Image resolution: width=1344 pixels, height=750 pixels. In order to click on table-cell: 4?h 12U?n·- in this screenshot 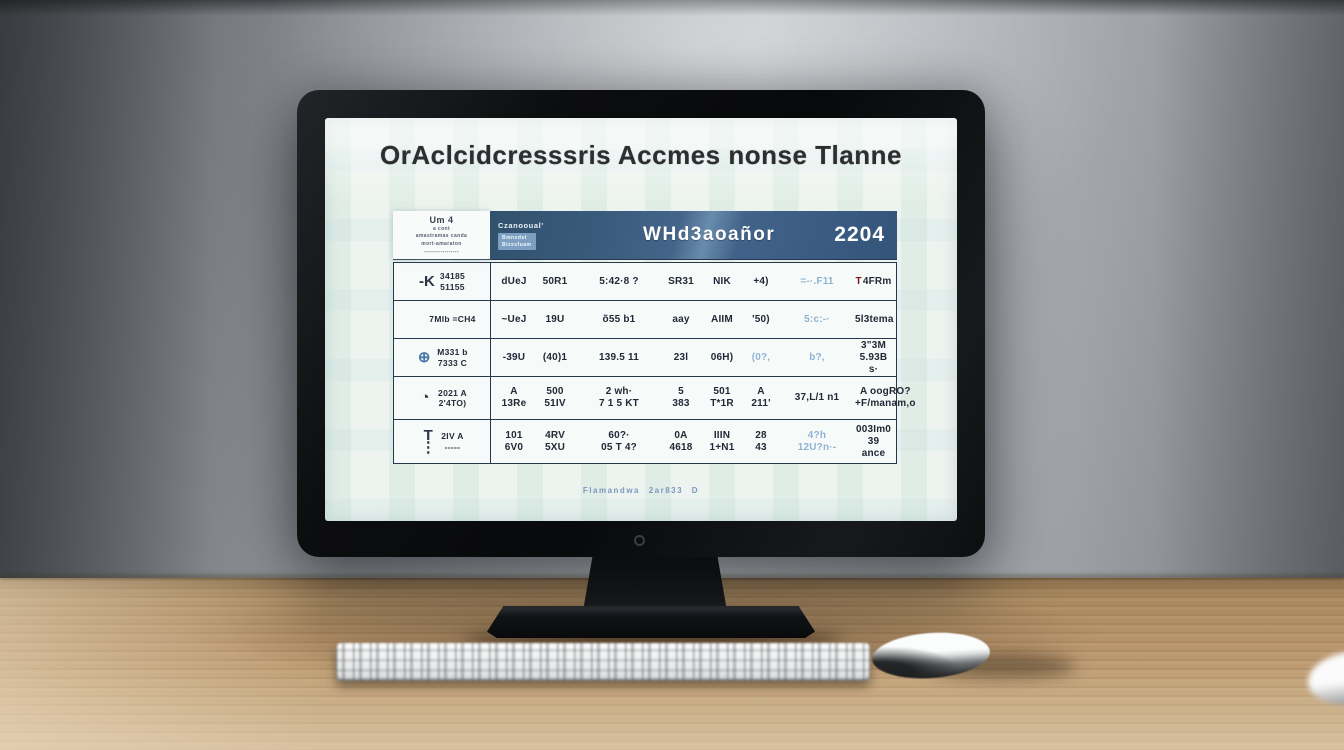, I will do `click(817, 441)`.